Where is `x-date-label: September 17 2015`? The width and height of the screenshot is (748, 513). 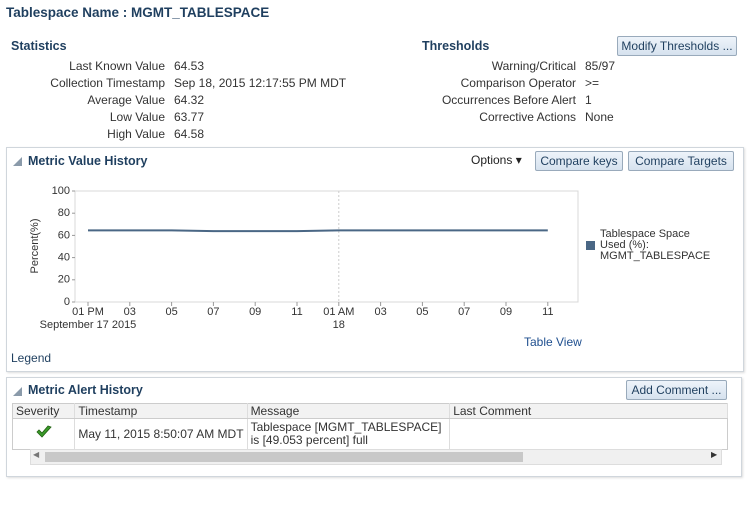
x-date-label: September 17 2015 is located at coordinates (88, 325).